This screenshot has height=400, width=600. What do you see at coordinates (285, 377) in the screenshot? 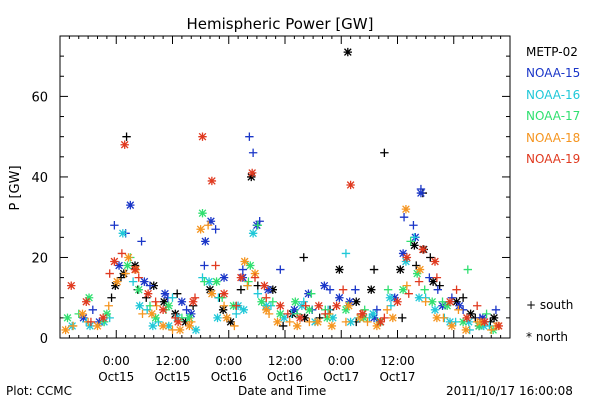
I see `x-tick-date-label: Oct16` at bounding box center [285, 377].